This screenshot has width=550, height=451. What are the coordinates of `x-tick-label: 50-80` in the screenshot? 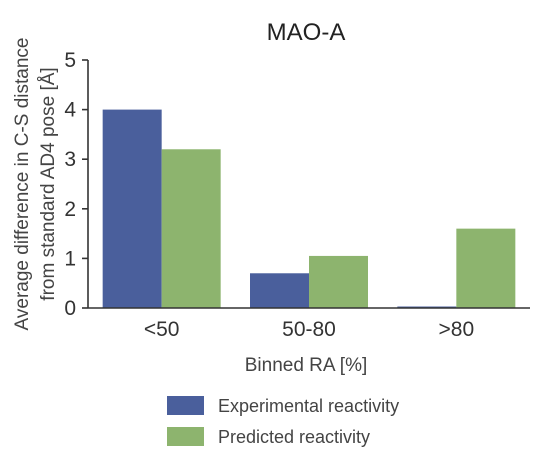 It's located at (309, 329).